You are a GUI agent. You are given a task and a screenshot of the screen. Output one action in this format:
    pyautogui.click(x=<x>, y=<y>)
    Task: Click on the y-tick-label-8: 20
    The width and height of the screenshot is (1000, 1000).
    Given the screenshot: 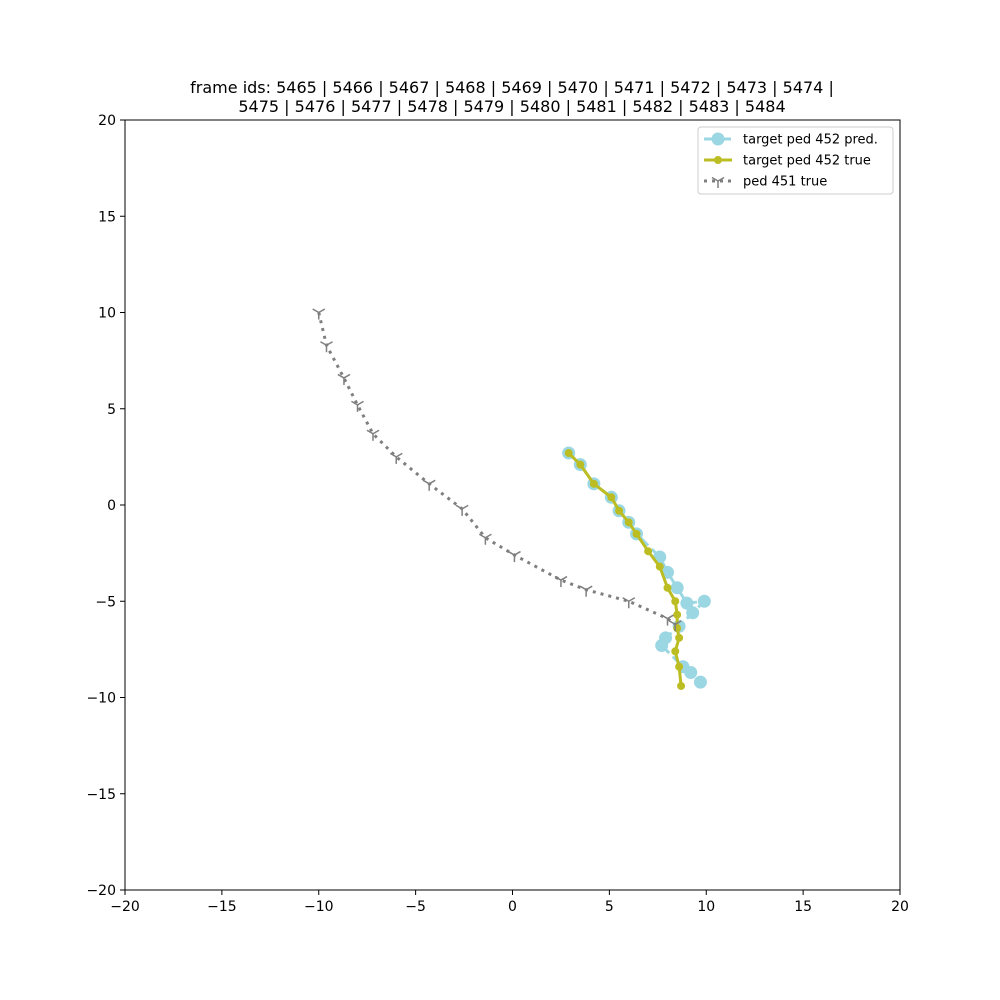 What is the action you would take?
    pyautogui.click(x=107, y=121)
    